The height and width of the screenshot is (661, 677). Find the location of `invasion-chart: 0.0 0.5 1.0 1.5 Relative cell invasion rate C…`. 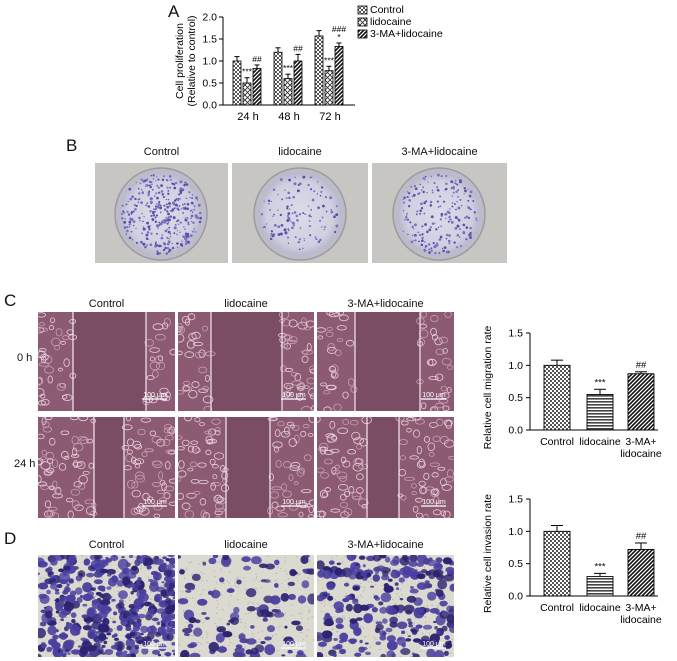

invasion-chart: 0.0 0.5 1.0 1.5 Relative cell invasion rate C… is located at coordinates (572, 560).